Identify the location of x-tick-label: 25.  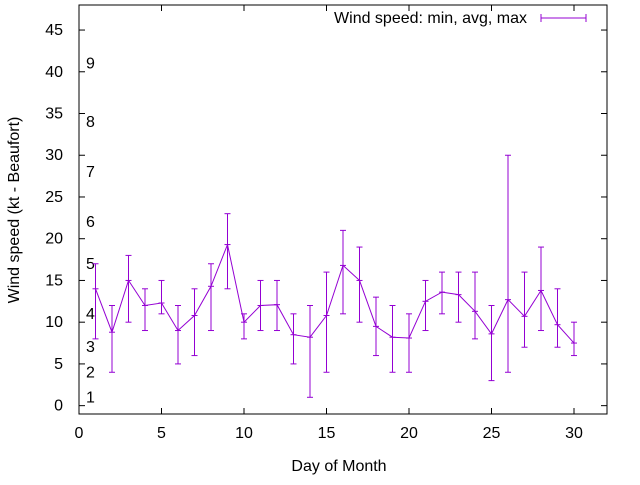
(492, 433).